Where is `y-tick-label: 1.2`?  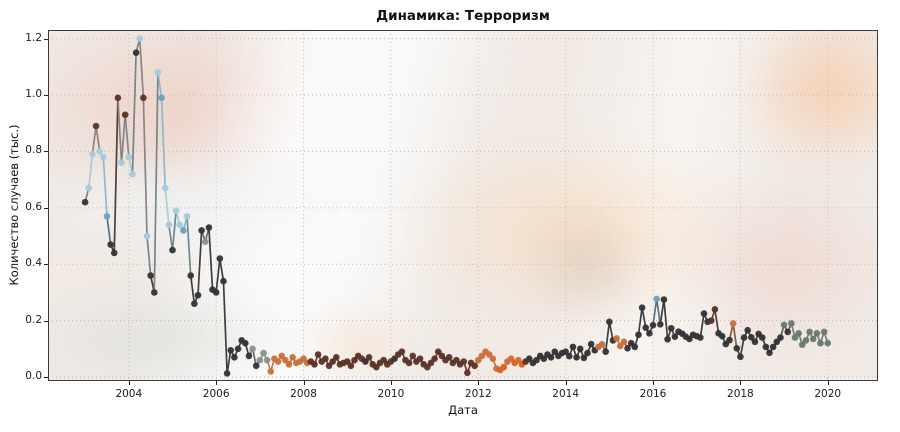 y-tick-label: 1.2 is located at coordinates (33, 37).